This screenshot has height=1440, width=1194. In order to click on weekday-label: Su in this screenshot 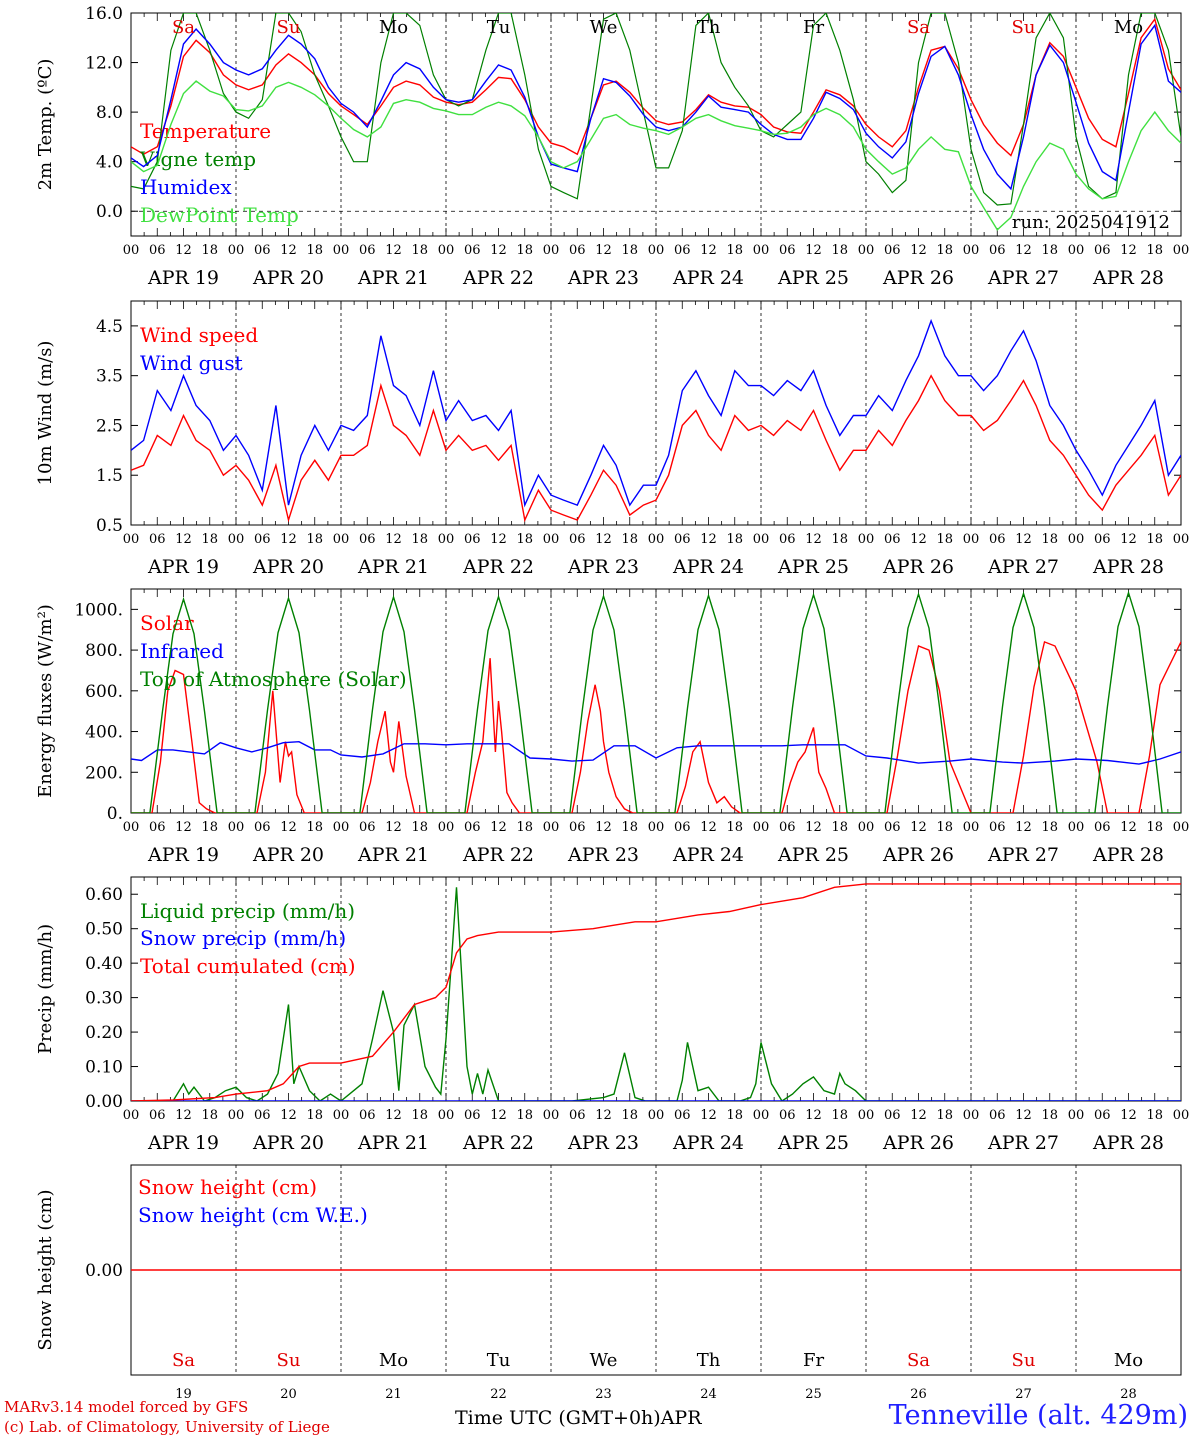, I will do `click(289, 27)`.